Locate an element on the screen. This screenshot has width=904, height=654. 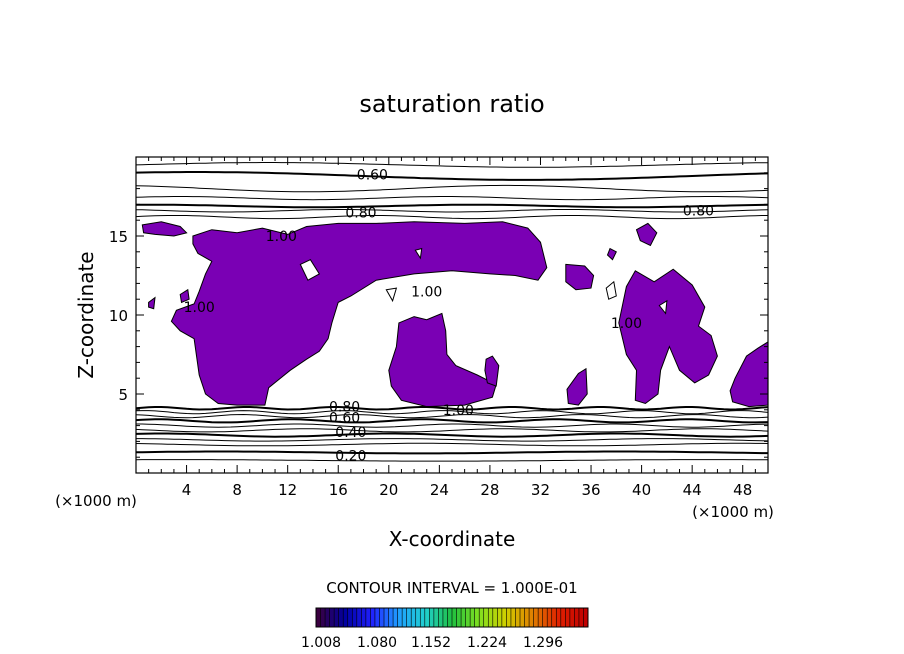
x-tick-label: 44 is located at coordinates (692, 490).